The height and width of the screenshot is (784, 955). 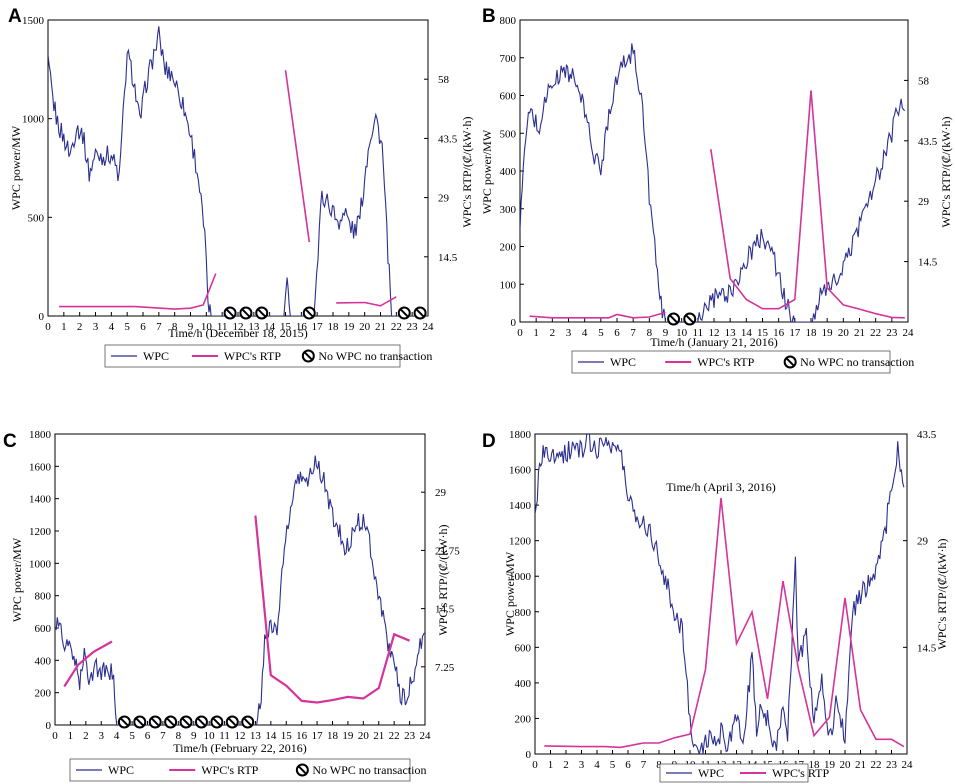 What do you see at coordinates (489, 441) in the screenshot?
I see `panel-label-d: D` at bounding box center [489, 441].